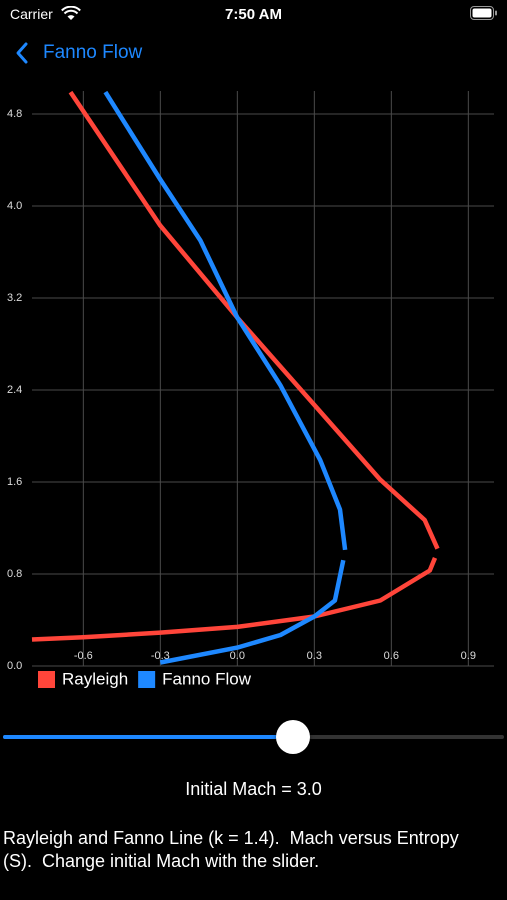 The height and width of the screenshot is (900, 507). What do you see at coordinates (95, 678) in the screenshot?
I see `legend-label: Rayleigh` at bounding box center [95, 678].